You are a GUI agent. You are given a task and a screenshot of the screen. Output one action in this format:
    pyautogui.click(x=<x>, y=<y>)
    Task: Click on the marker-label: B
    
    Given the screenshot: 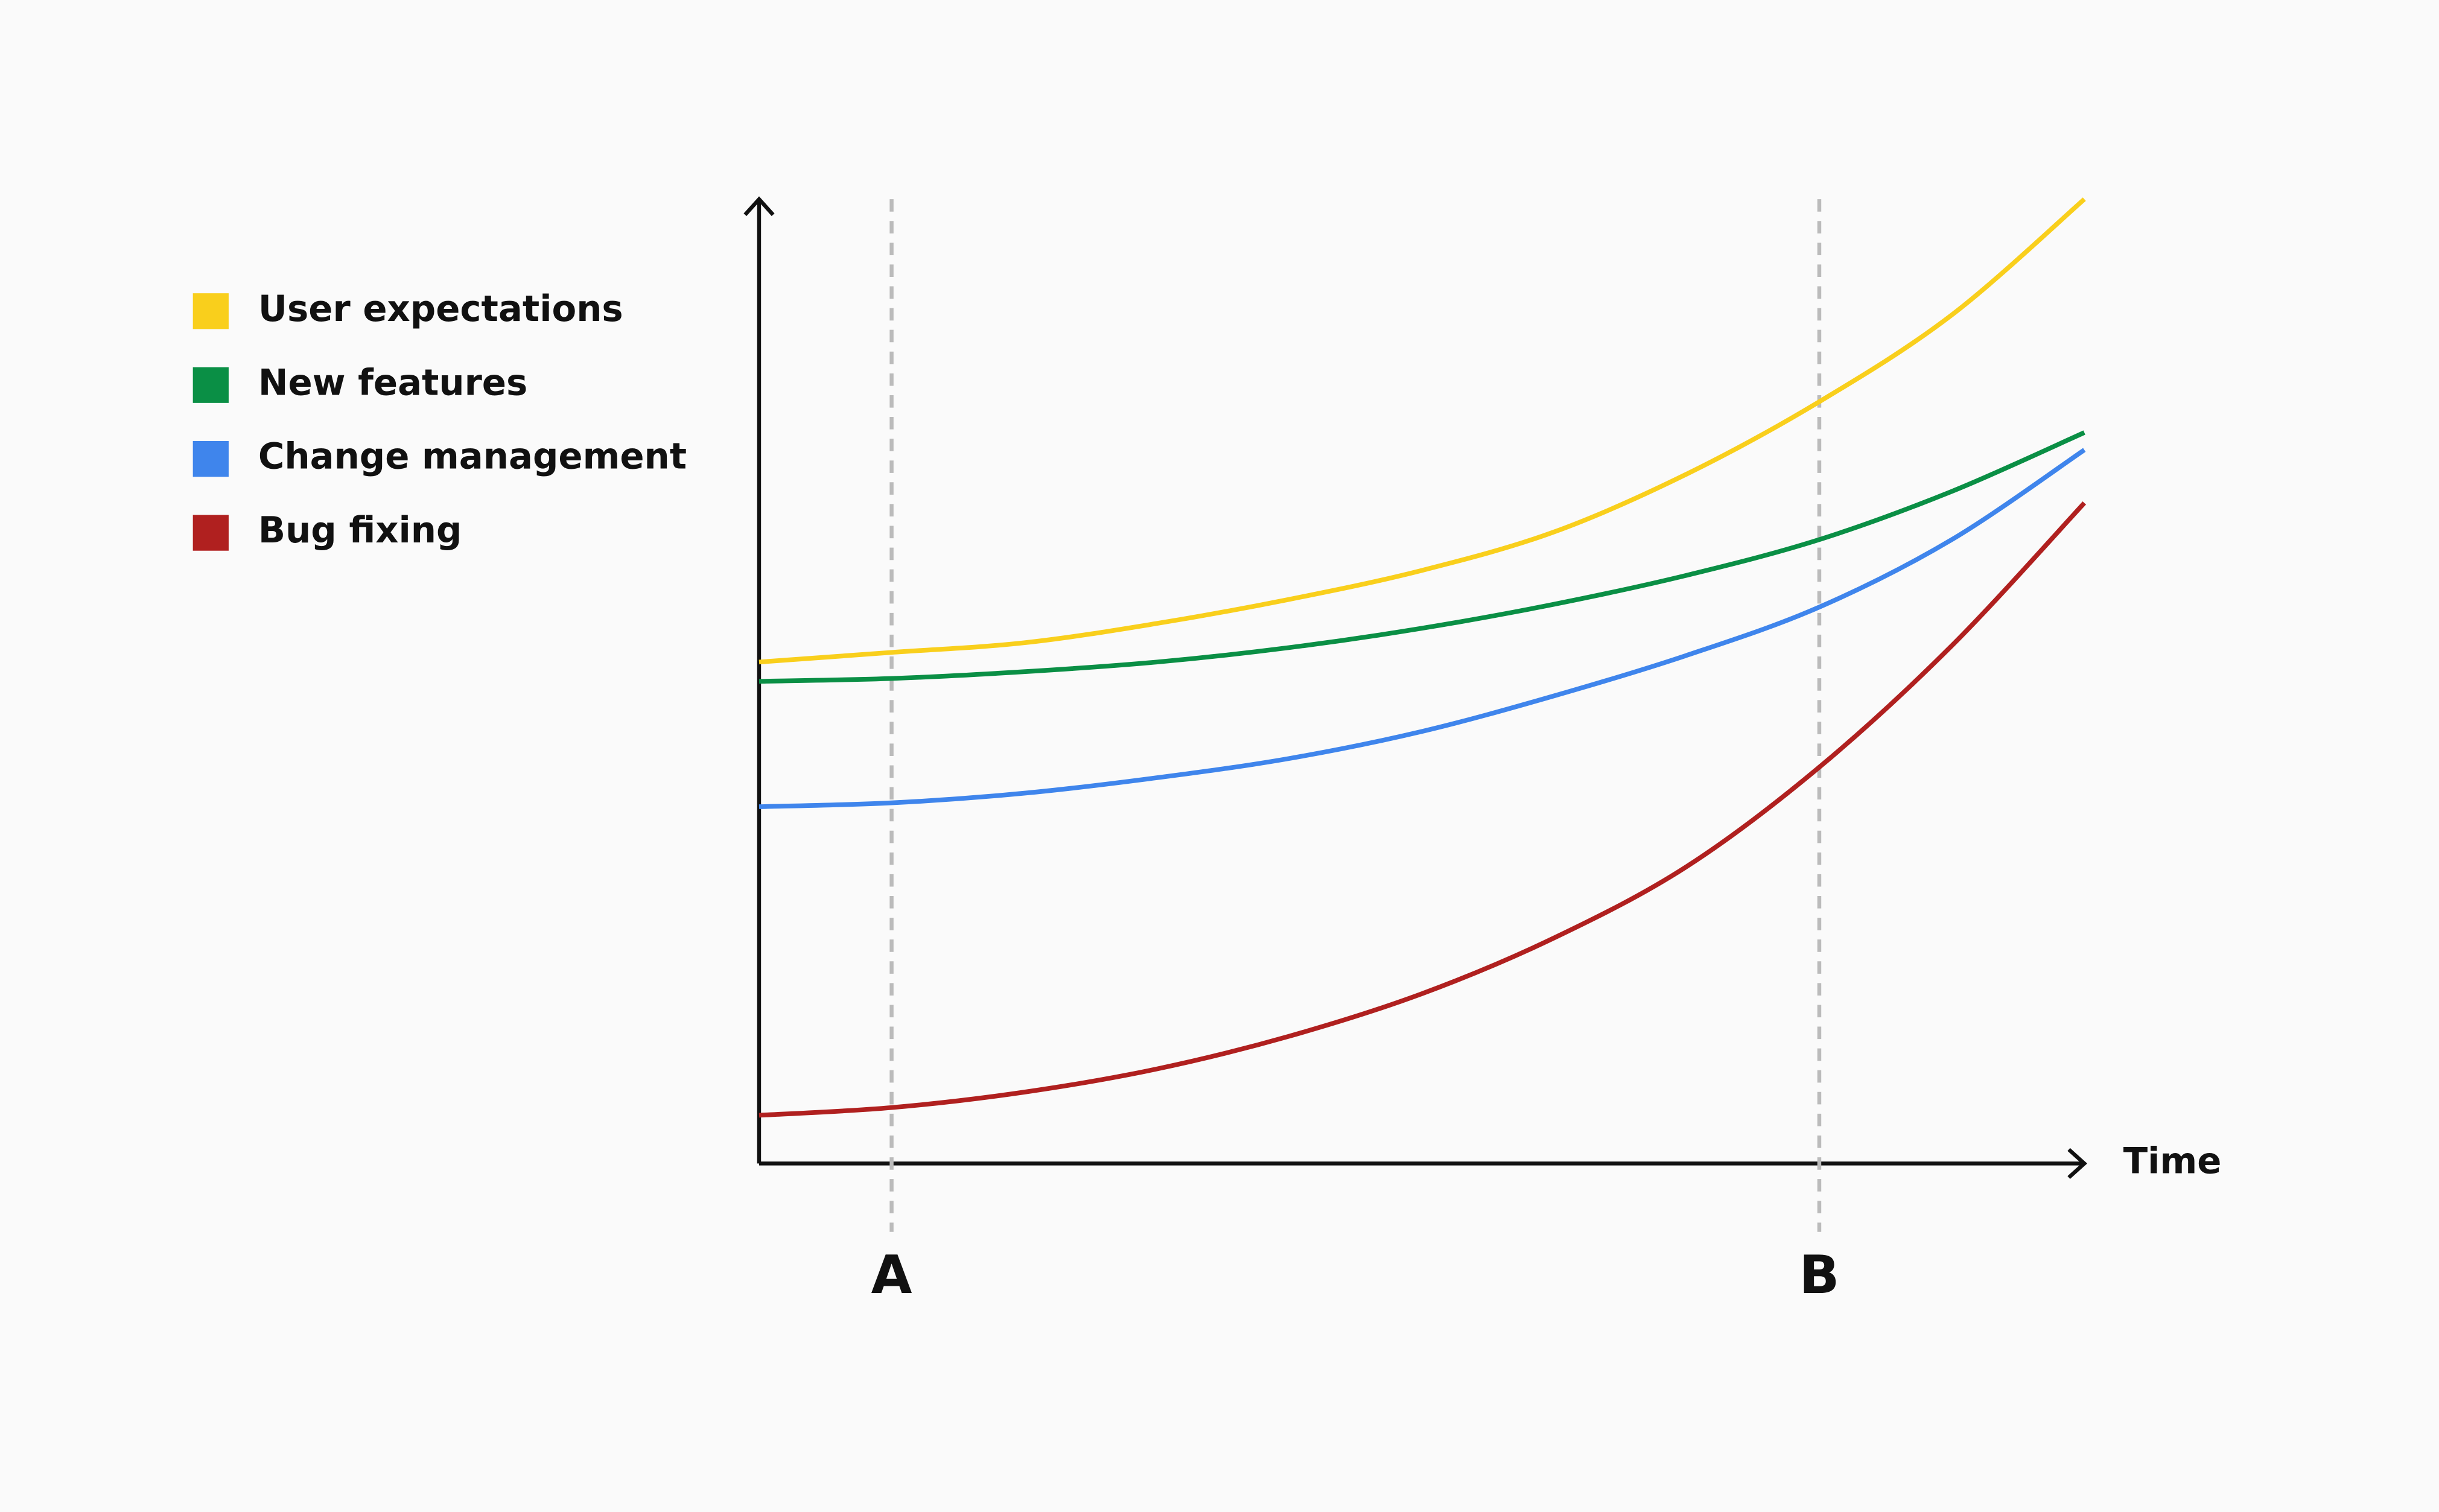 What is the action you would take?
    pyautogui.click(x=1819, y=1275)
    